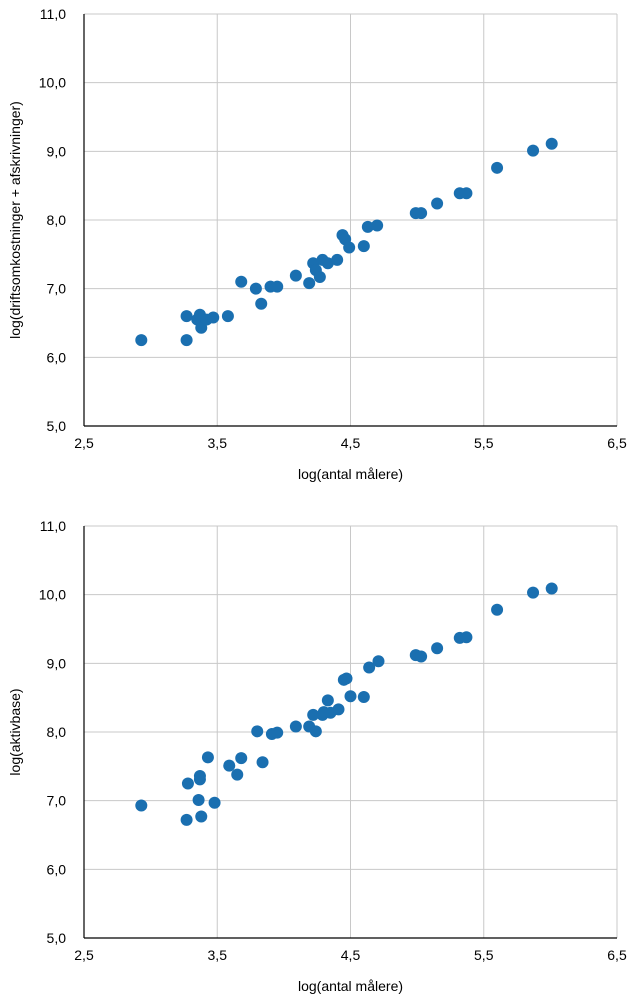 This screenshot has width=630, height=1002. I want to click on y-axis-title: log(aktivbase), so click(15, 731).